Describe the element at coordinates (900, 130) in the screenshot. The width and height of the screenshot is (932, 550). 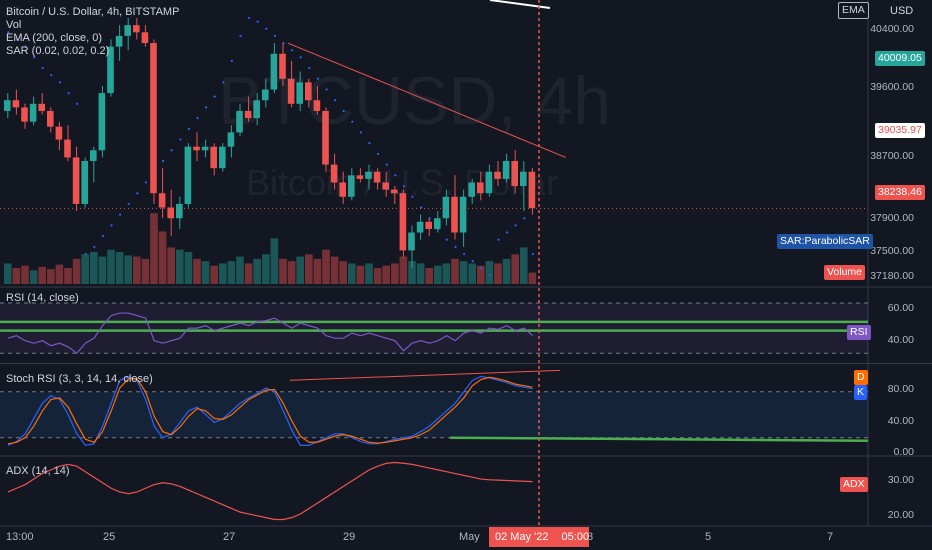
I see `high-price-tag: 39035.97` at that location.